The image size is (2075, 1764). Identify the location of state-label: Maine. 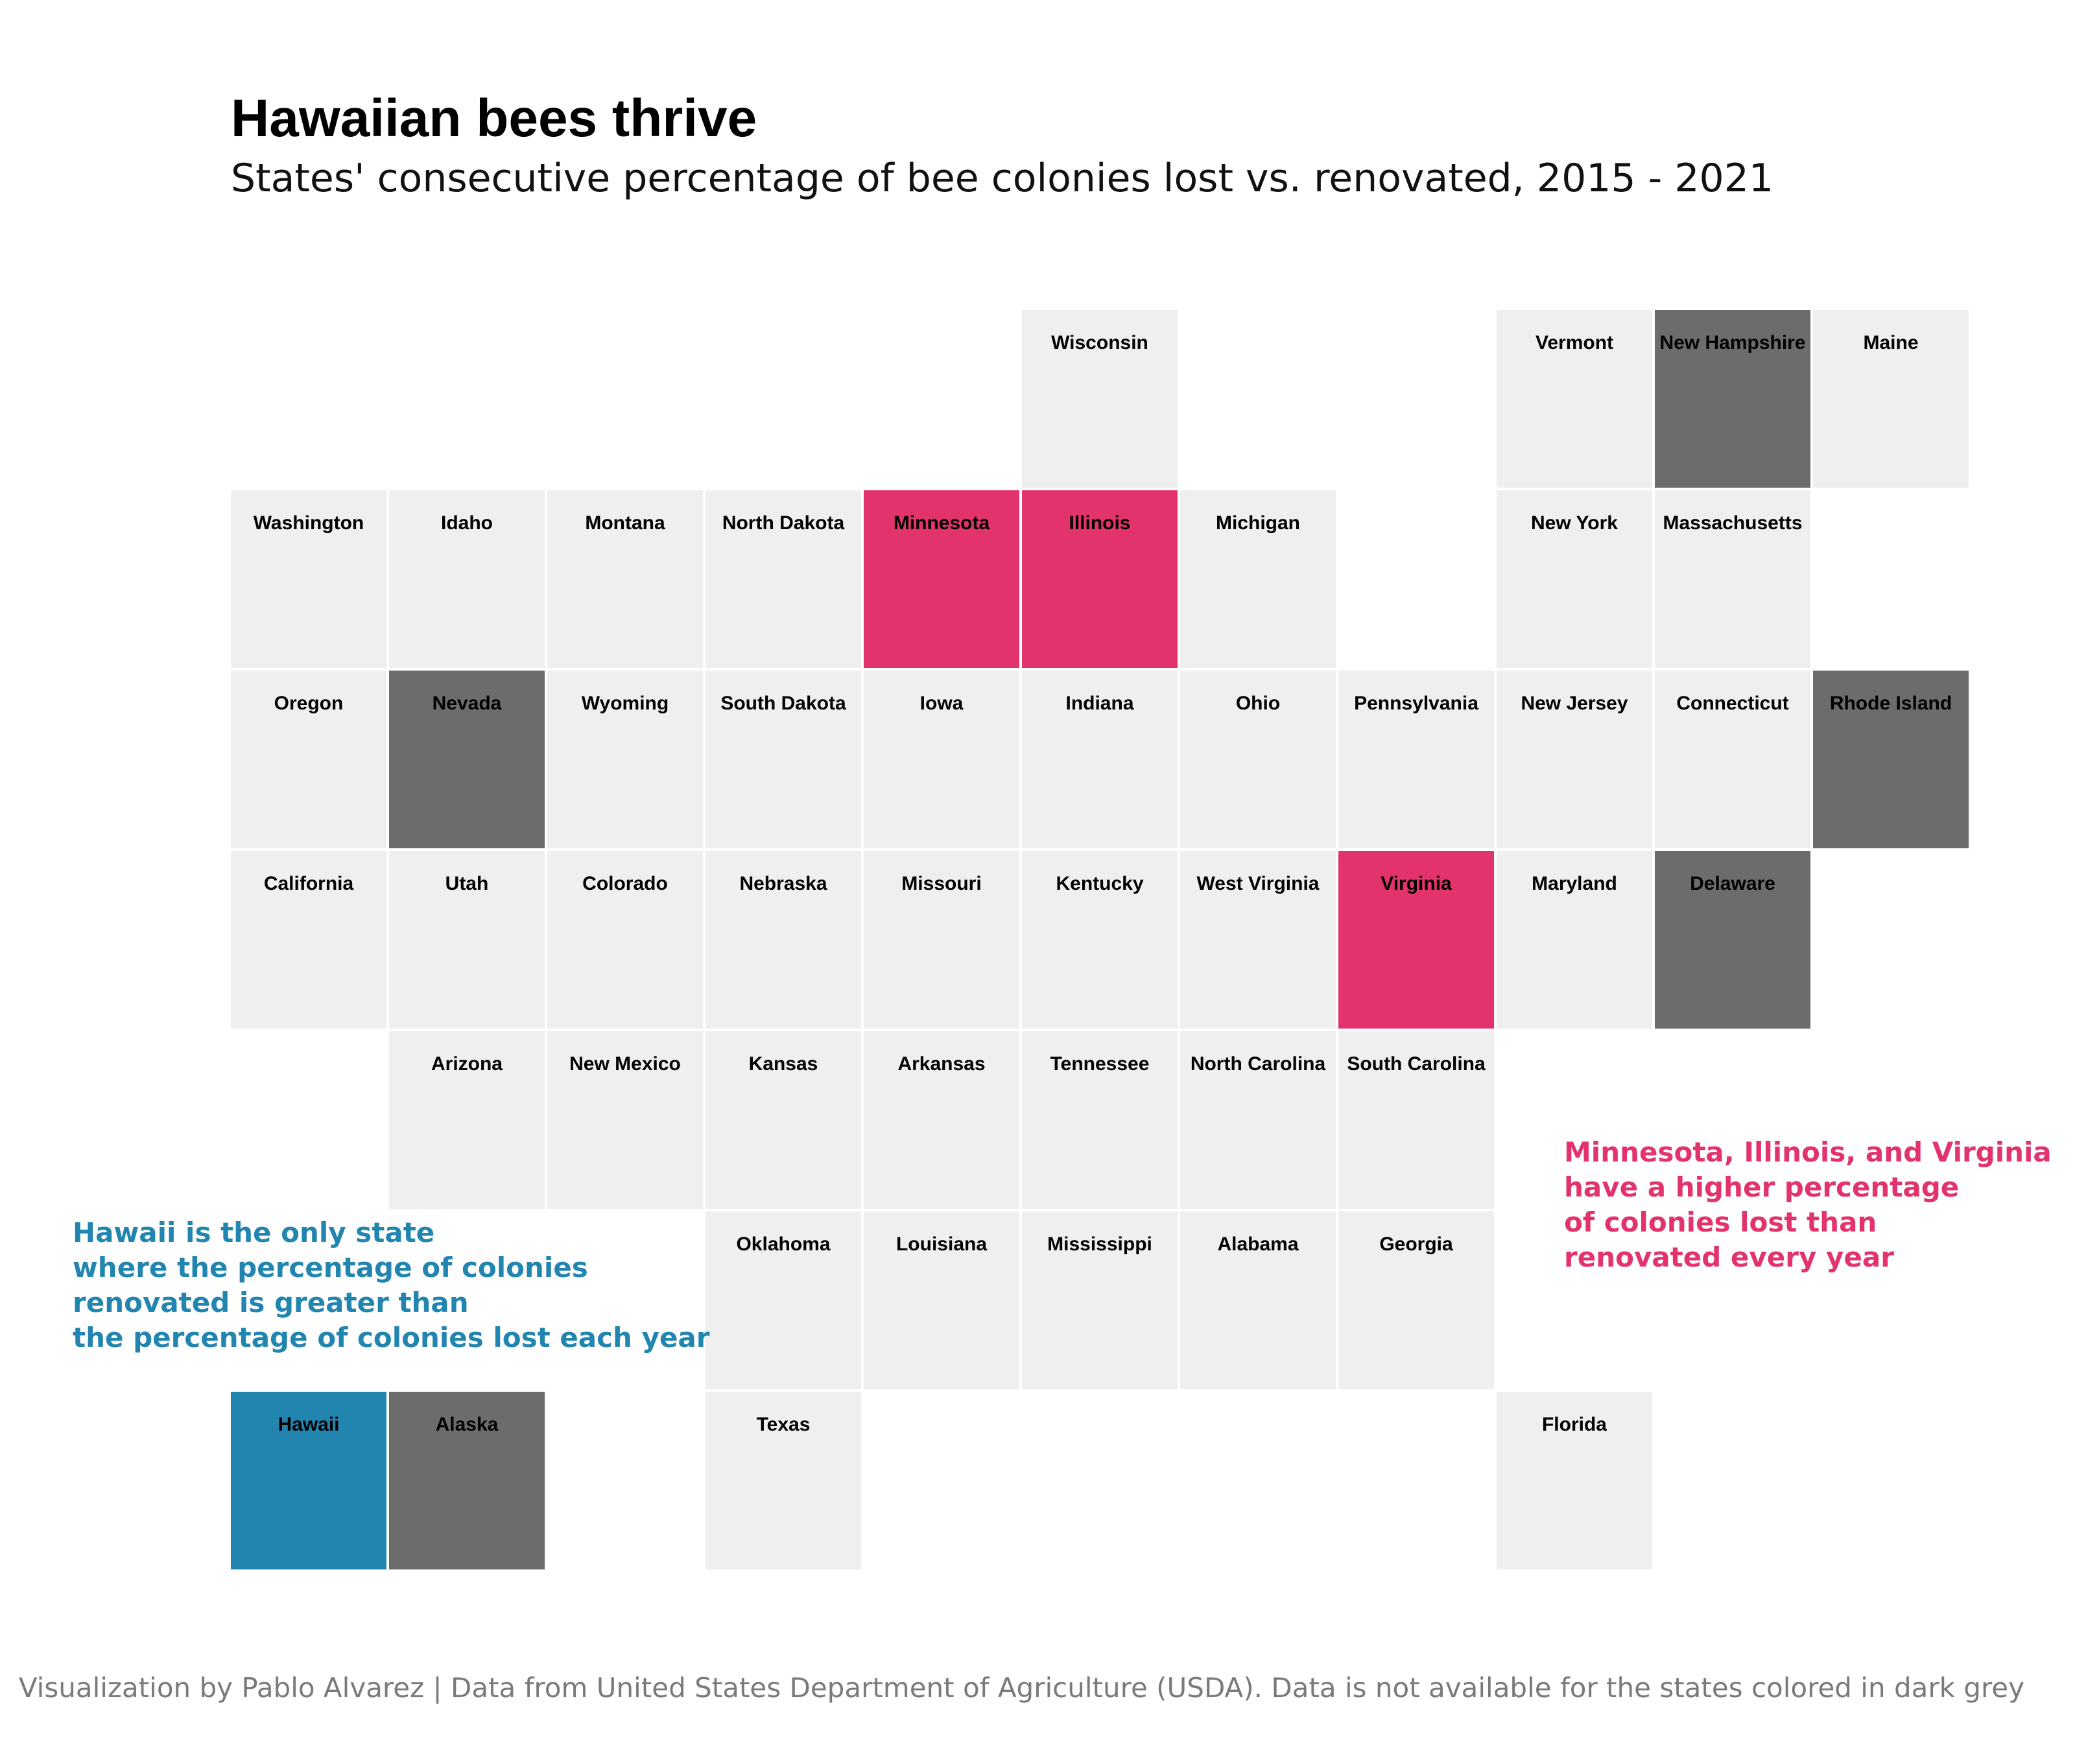
(1891, 342).